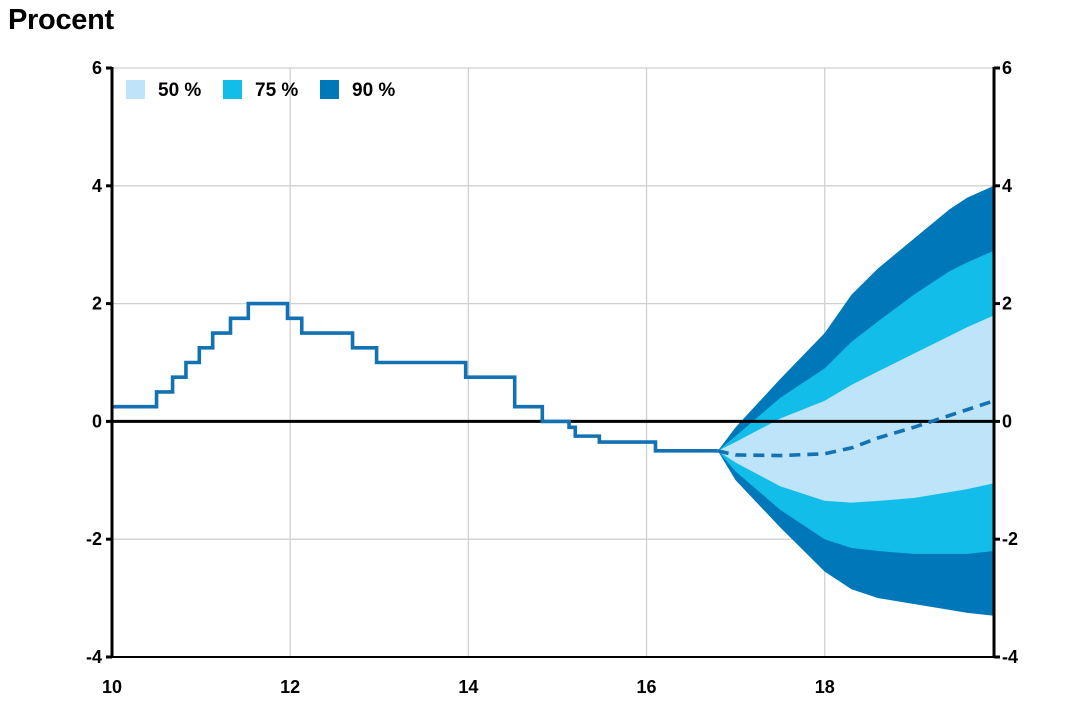  What do you see at coordinates (1007, 421) in the screenshot?
I see `y-tick-label-right: 0` at bounding box center [1007, 421].